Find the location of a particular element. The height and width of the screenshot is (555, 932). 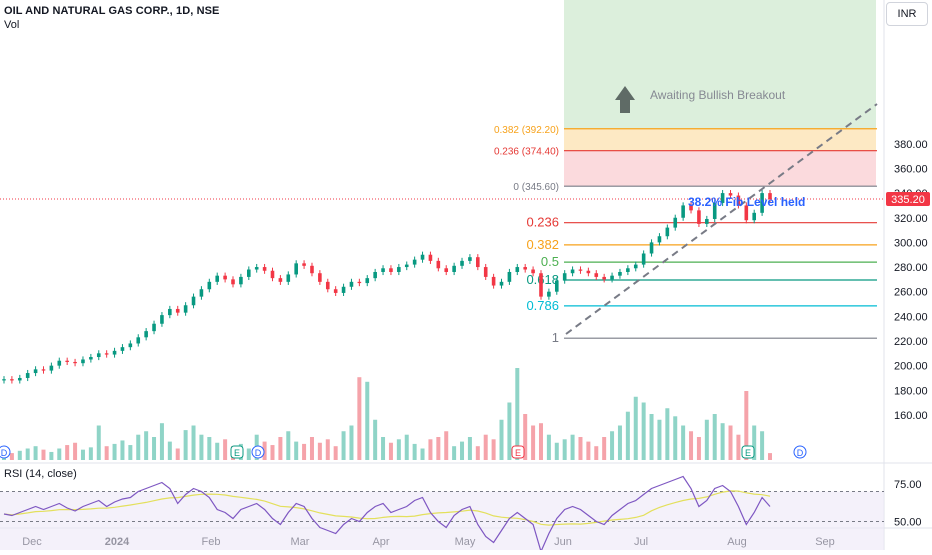

fib-label: 0 (345.60) is located at coordinates (536, 187).